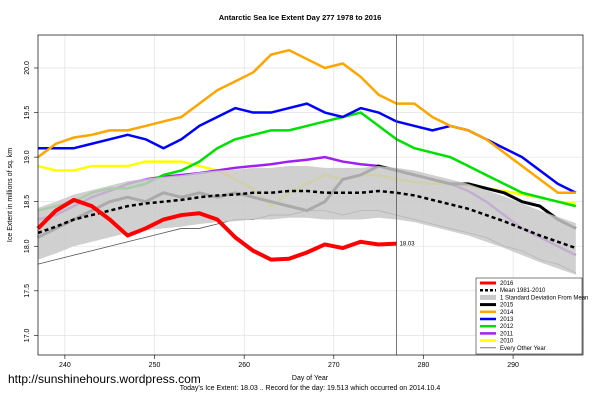 The height and width of the screenshot is (400, 601). Describe the element at coordinates (507, 284) in the screenshot. I see `legend-label: 2016` at that location.